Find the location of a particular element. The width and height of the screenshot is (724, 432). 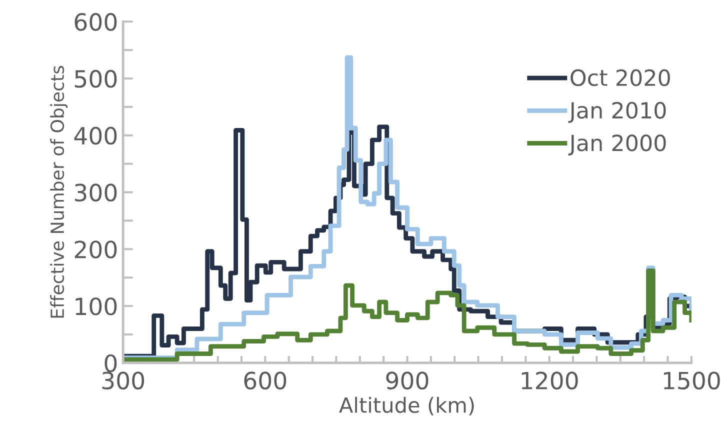

y-tick-label: 500 is located at coordinates (95, 79).